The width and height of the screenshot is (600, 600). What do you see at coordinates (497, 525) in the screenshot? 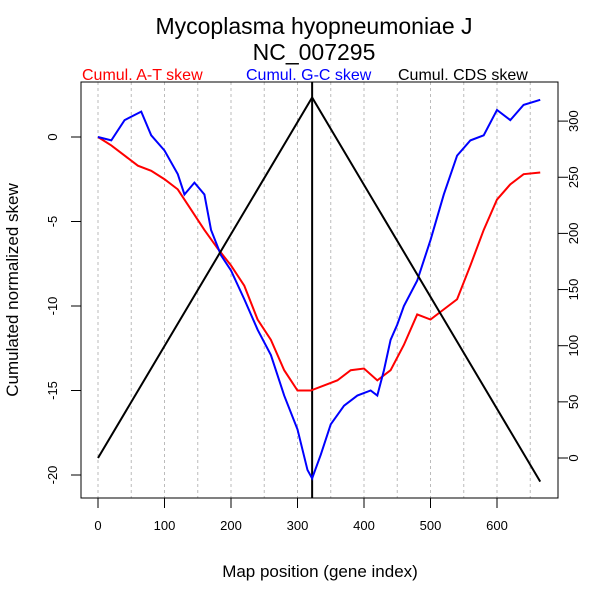
I see `x-tick-label: 600` at bounding box center [497, 525].